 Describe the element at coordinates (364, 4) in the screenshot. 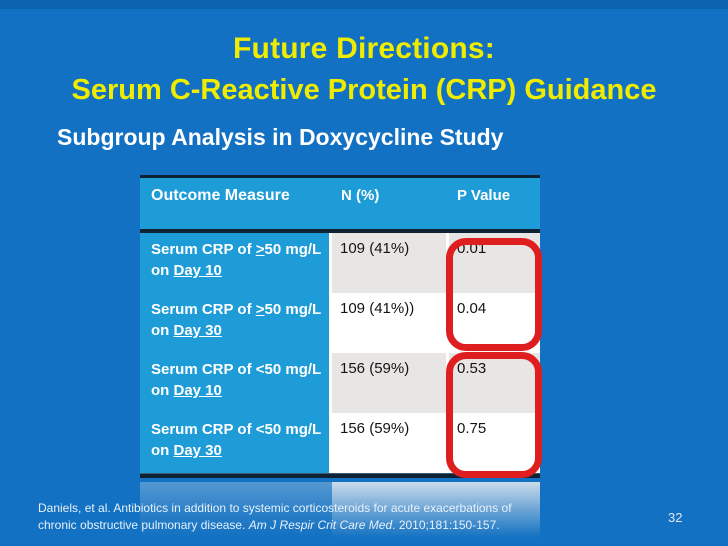

I see `top-accent-strip` at that location.